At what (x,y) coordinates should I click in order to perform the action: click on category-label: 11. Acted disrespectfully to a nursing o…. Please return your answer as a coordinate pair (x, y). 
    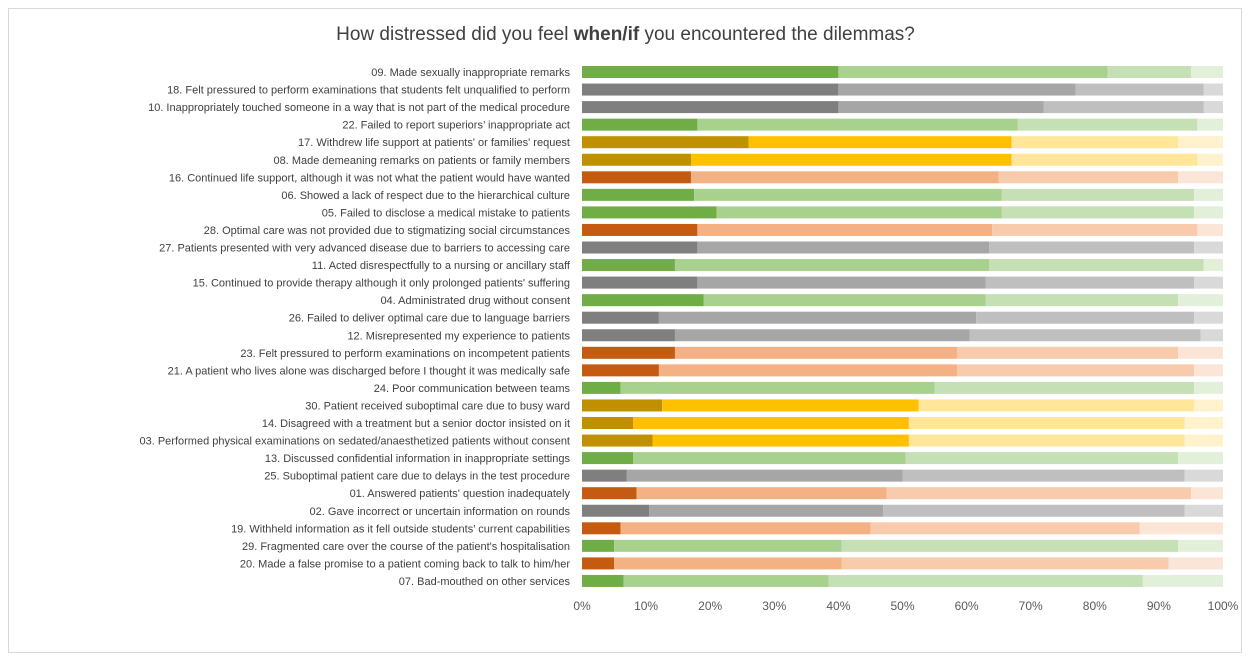
    Looking at the image, I should click on (441, 266).